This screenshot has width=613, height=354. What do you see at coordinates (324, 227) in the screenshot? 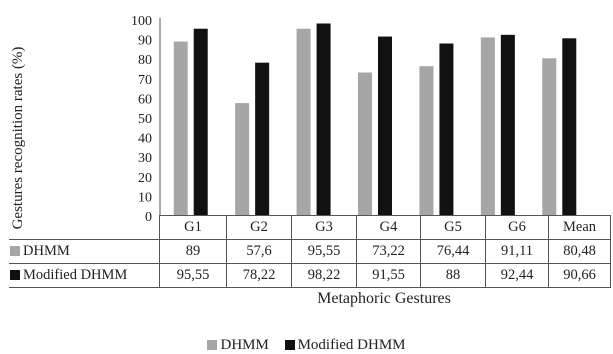
I see `table-header-g3: G3` at bounding box center [324, 227].